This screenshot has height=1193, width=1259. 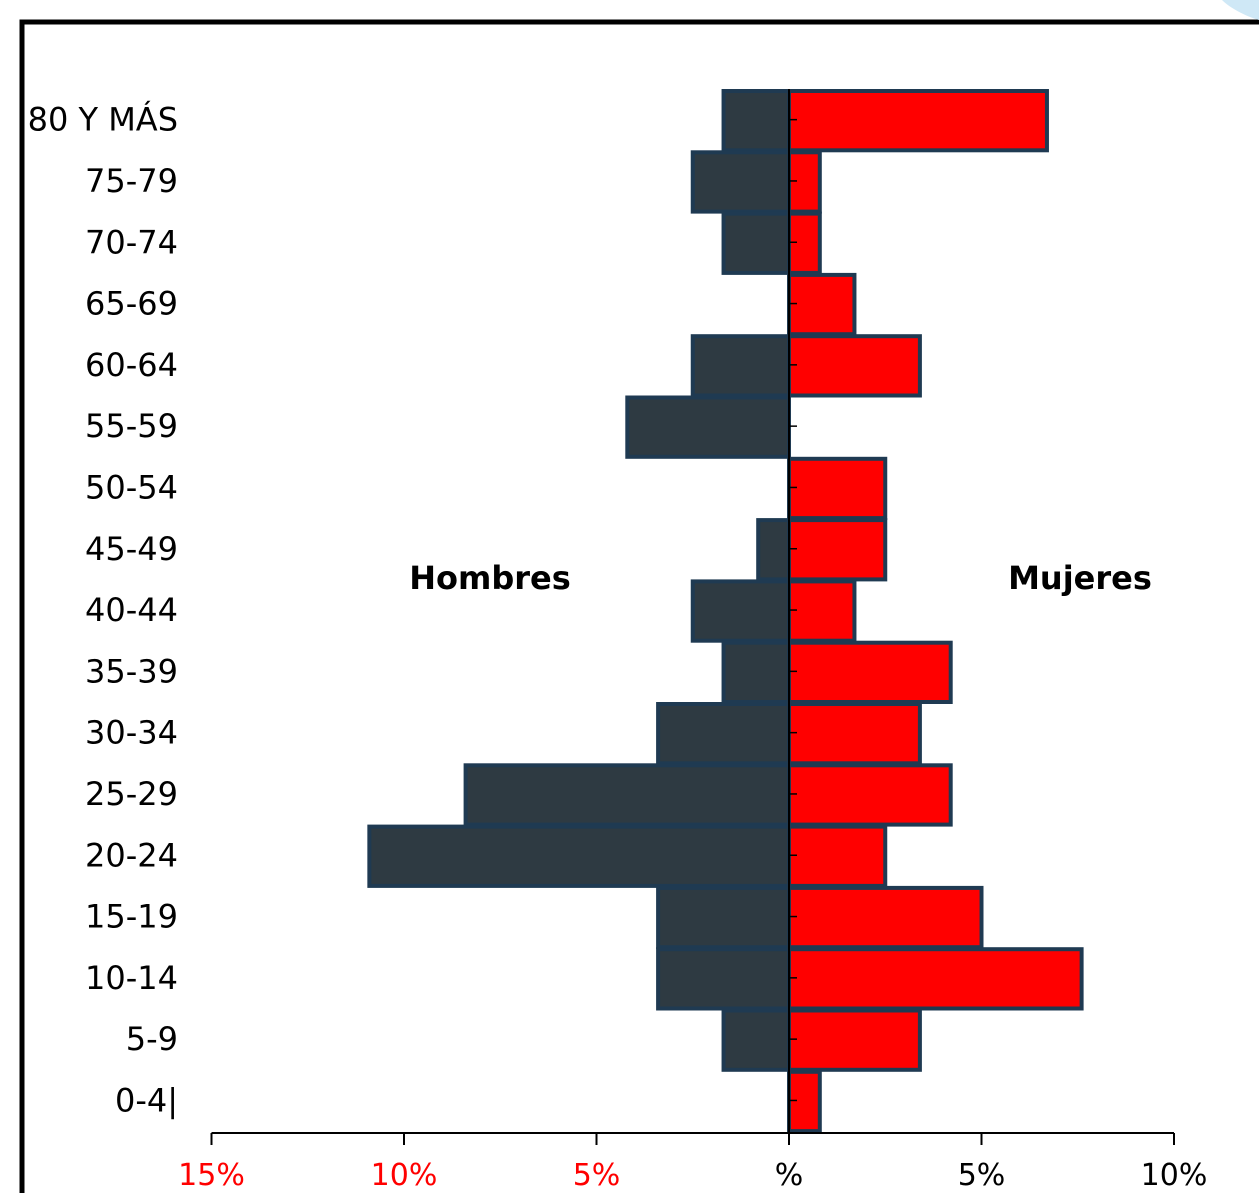 I want to click on category-label-10-14: 10-14, so click(x=131, y=978).